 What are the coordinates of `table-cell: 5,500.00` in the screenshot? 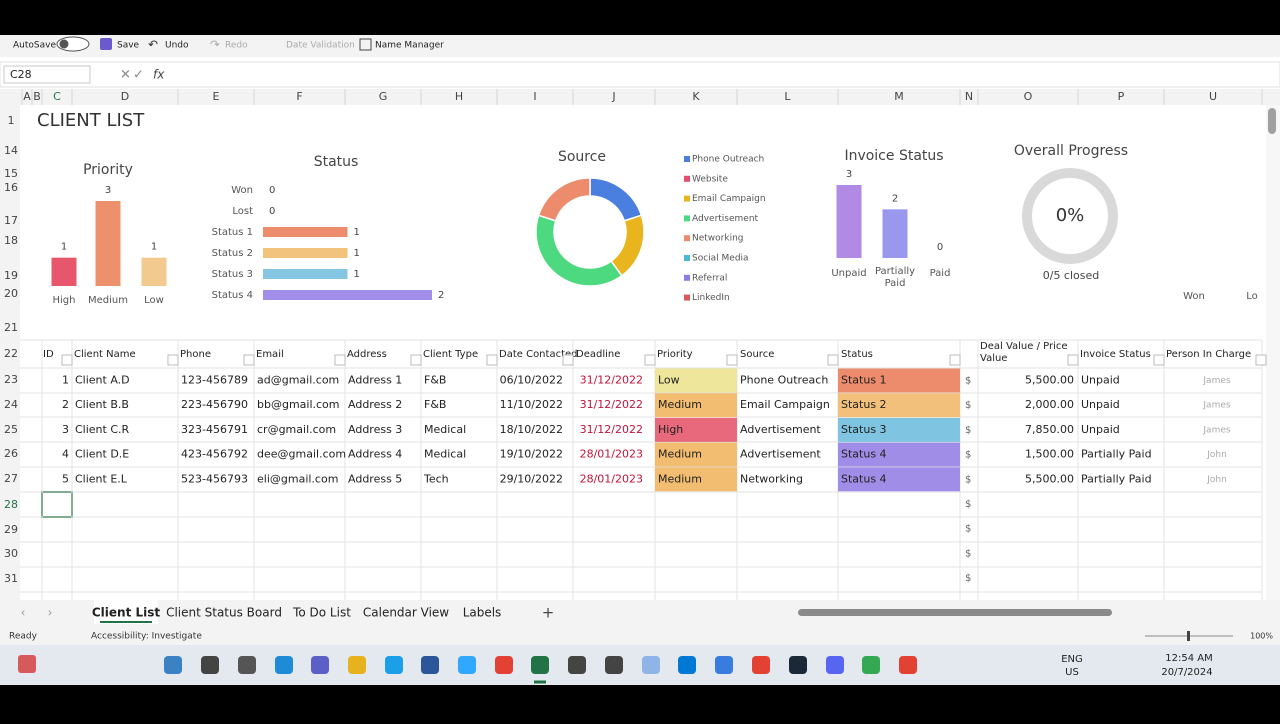 It's located at (1049, 380).